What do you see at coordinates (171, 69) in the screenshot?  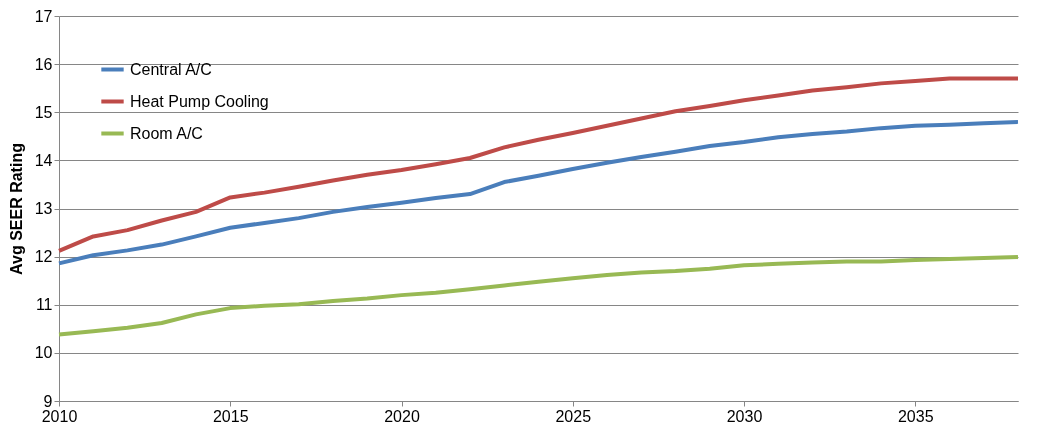 I see `legend-label: Central A/C` at bounding box center [171, 69].